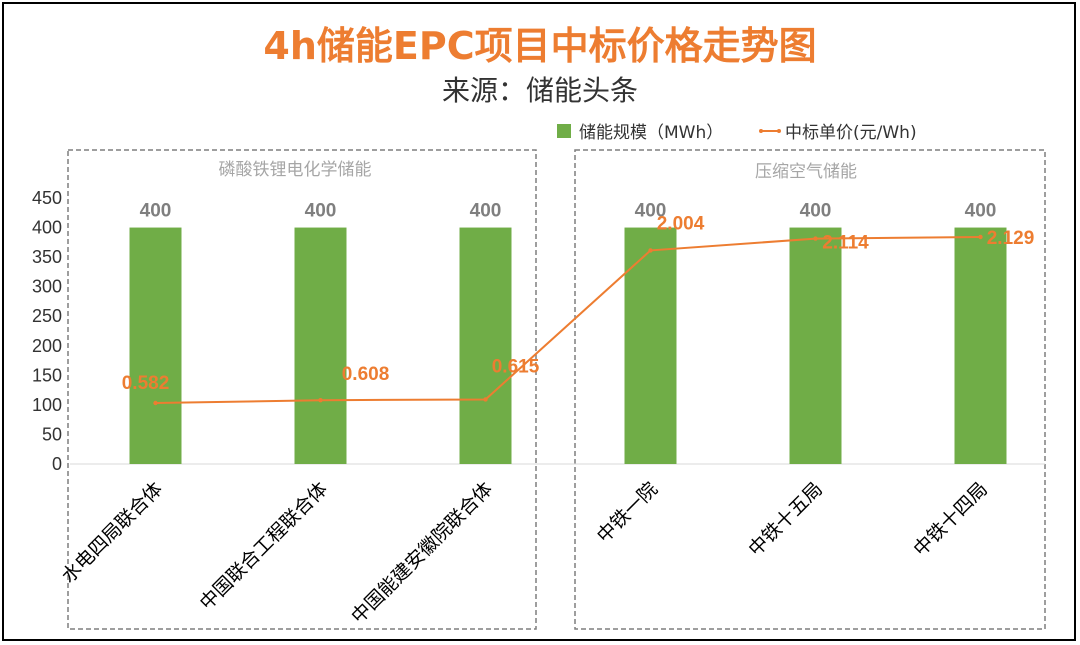 This screenshot has height=645, width=1080. I want to click on y-tick-label: 0, so click(57, 464).